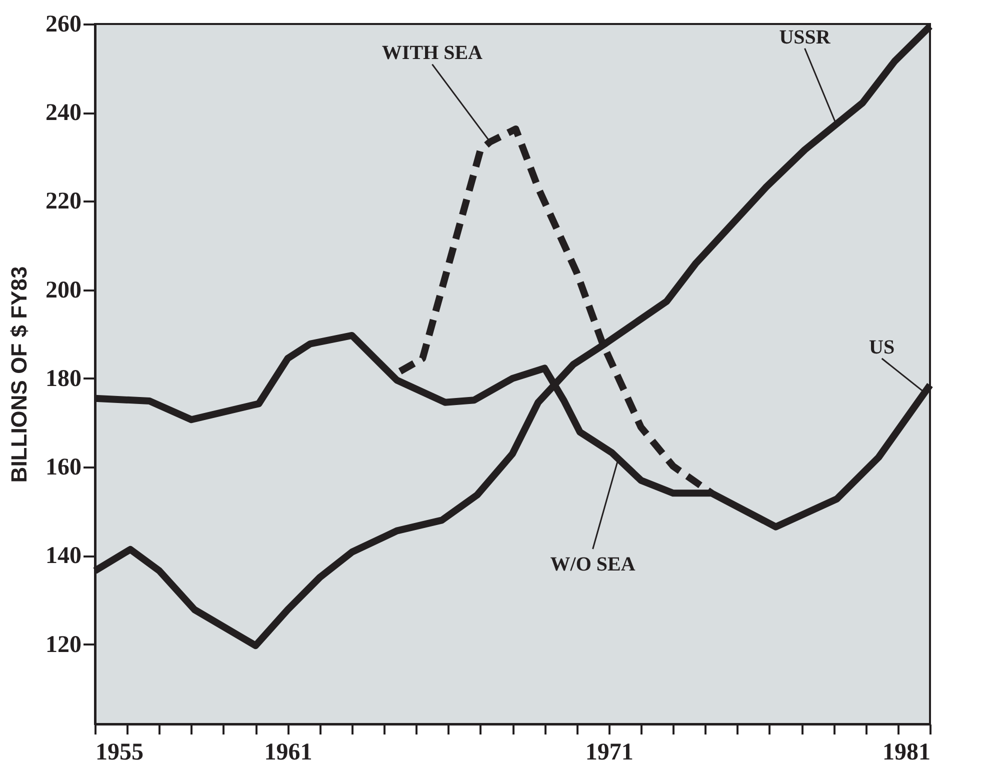 The image size is (989, 778). What do you see at coordinates (882, 347) in the screenshot?
I see `annotation: US` at bounding box center [882, 347].